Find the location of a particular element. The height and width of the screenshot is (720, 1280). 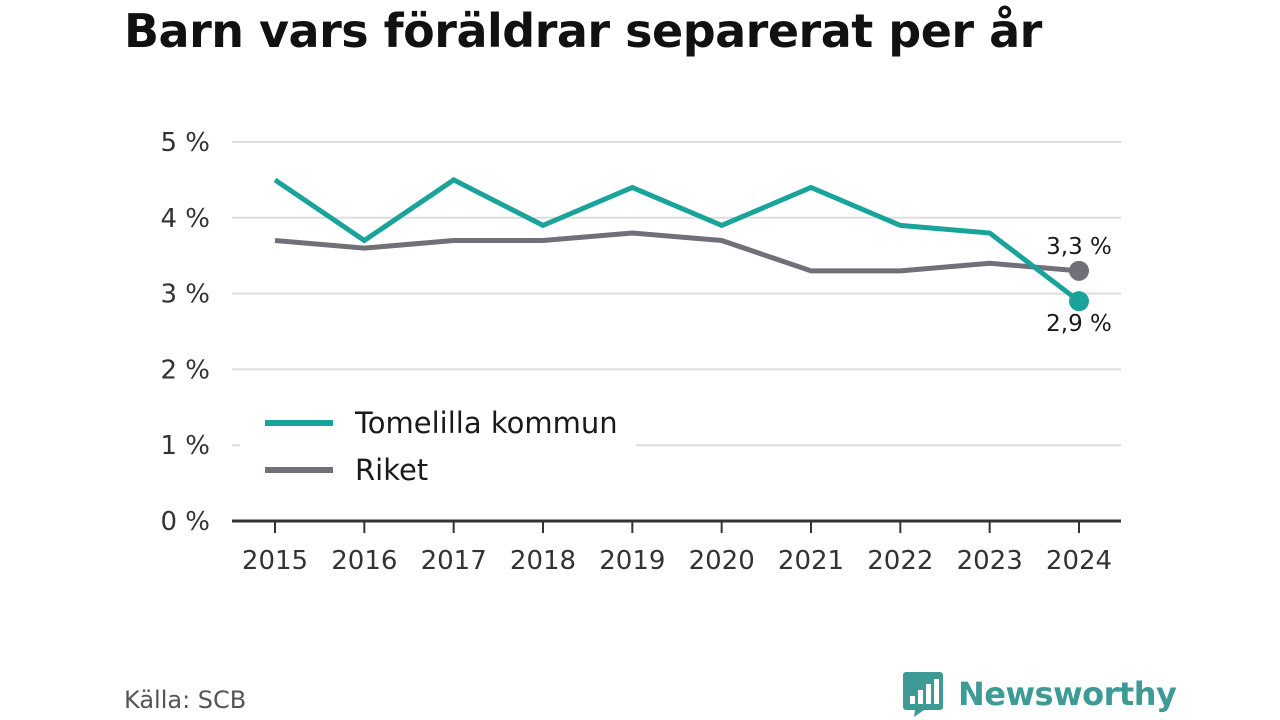

y-tick-label: 2 % is located at coordinates (185, 370).